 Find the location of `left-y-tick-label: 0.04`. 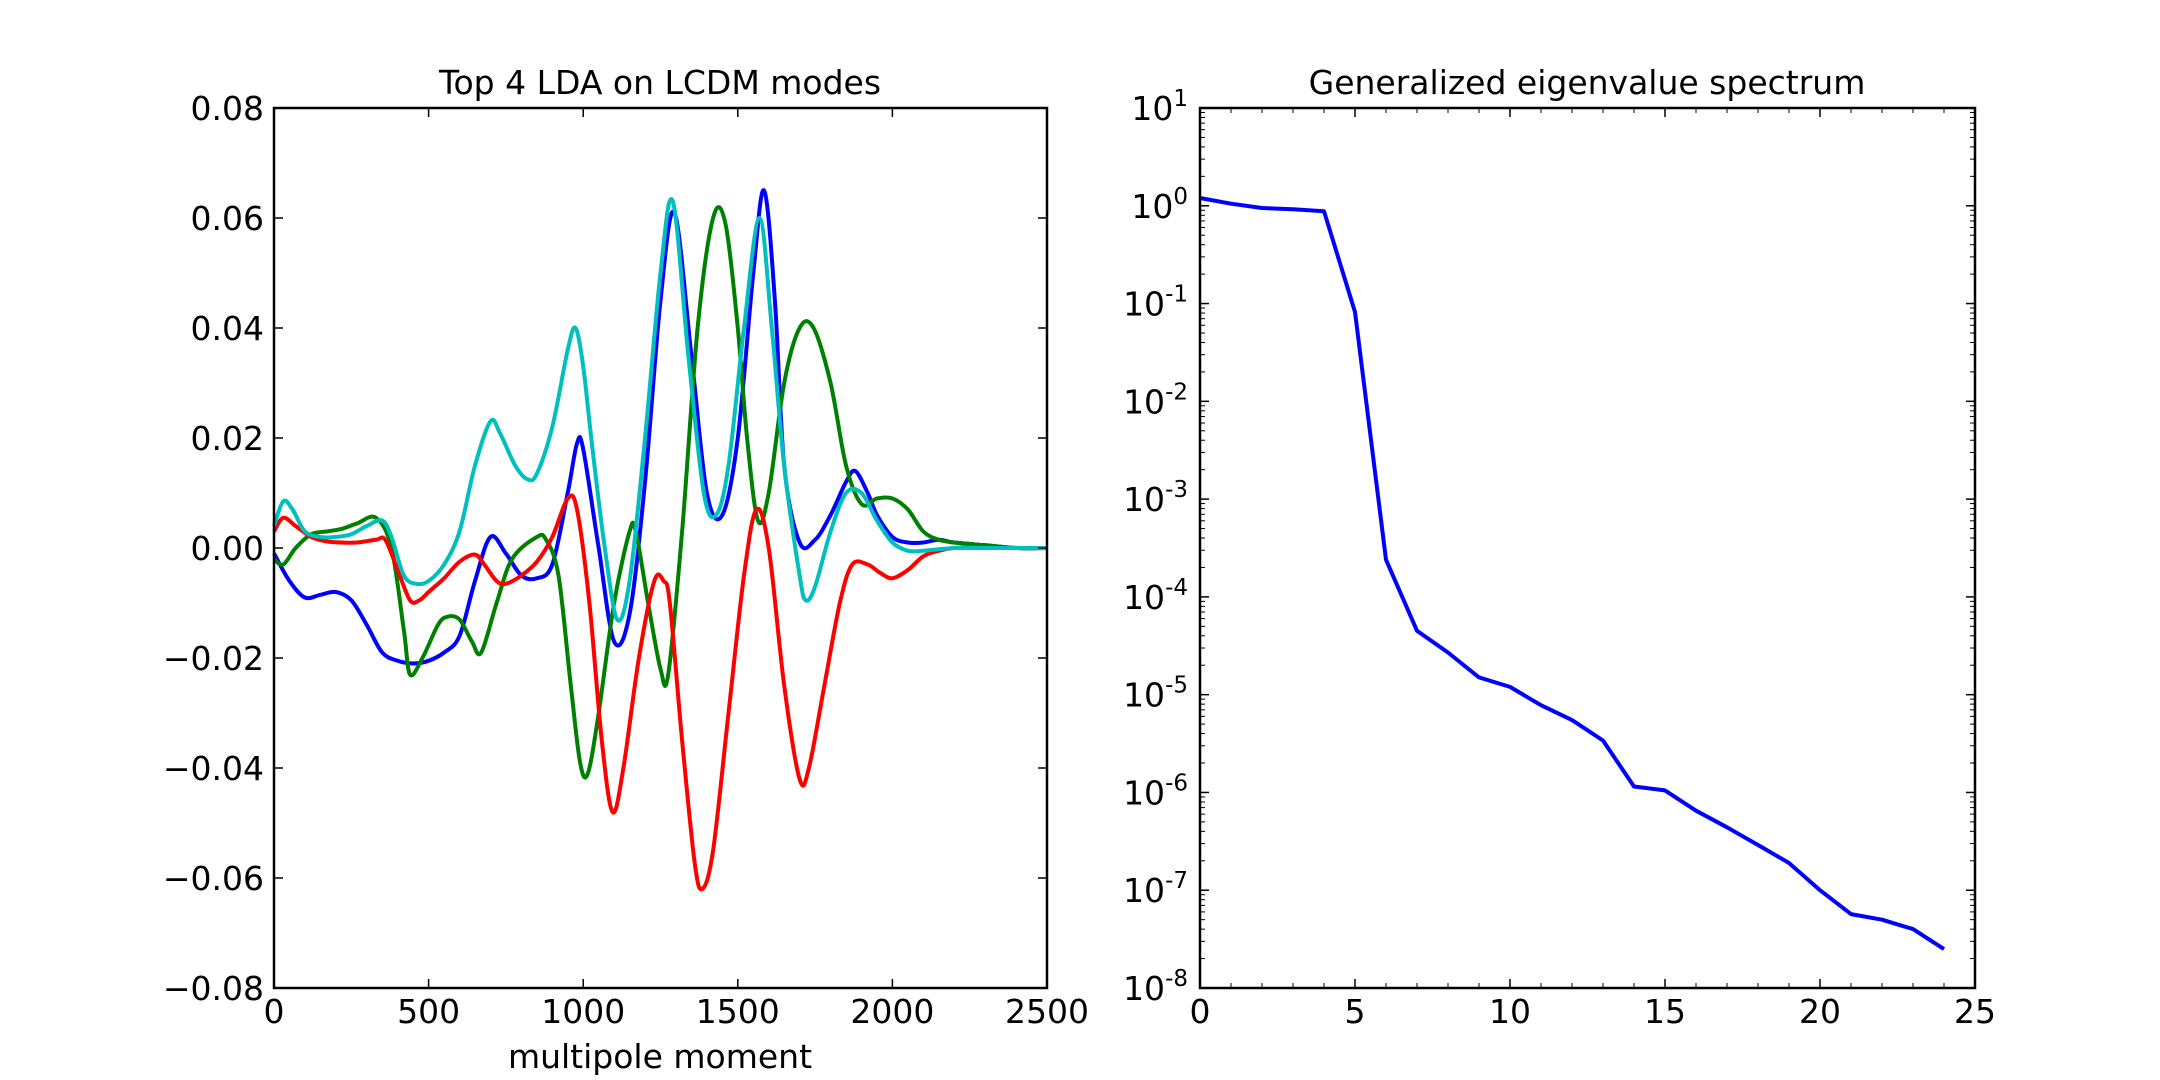

left-y-tick-label: 0.04 is located at coordinates (227, 328).